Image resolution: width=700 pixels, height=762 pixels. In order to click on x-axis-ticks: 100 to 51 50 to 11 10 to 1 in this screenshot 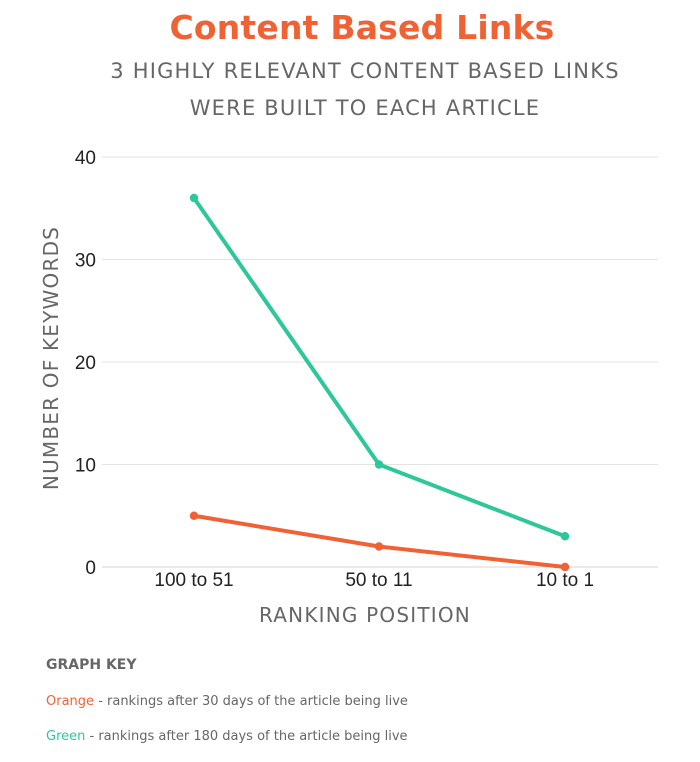, I will do `click(374, 580)`.